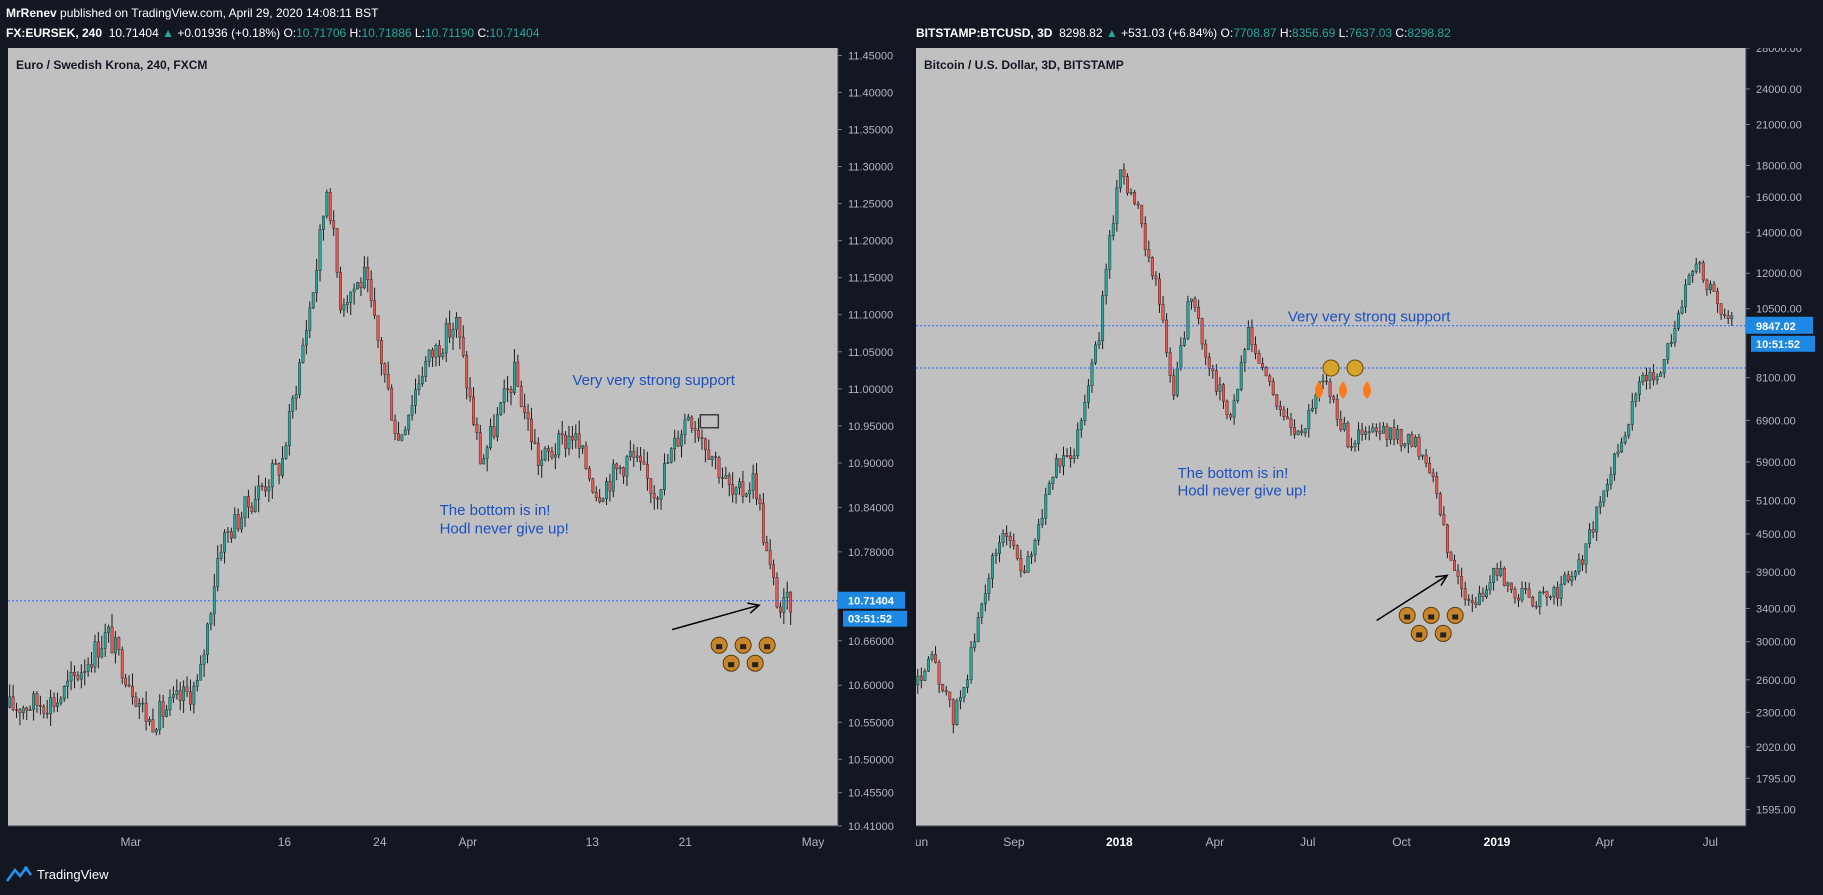  Describe the element at coordinates (1776, 327) in the screenshot. I see `price-badge-label: 9847.02` at that location.